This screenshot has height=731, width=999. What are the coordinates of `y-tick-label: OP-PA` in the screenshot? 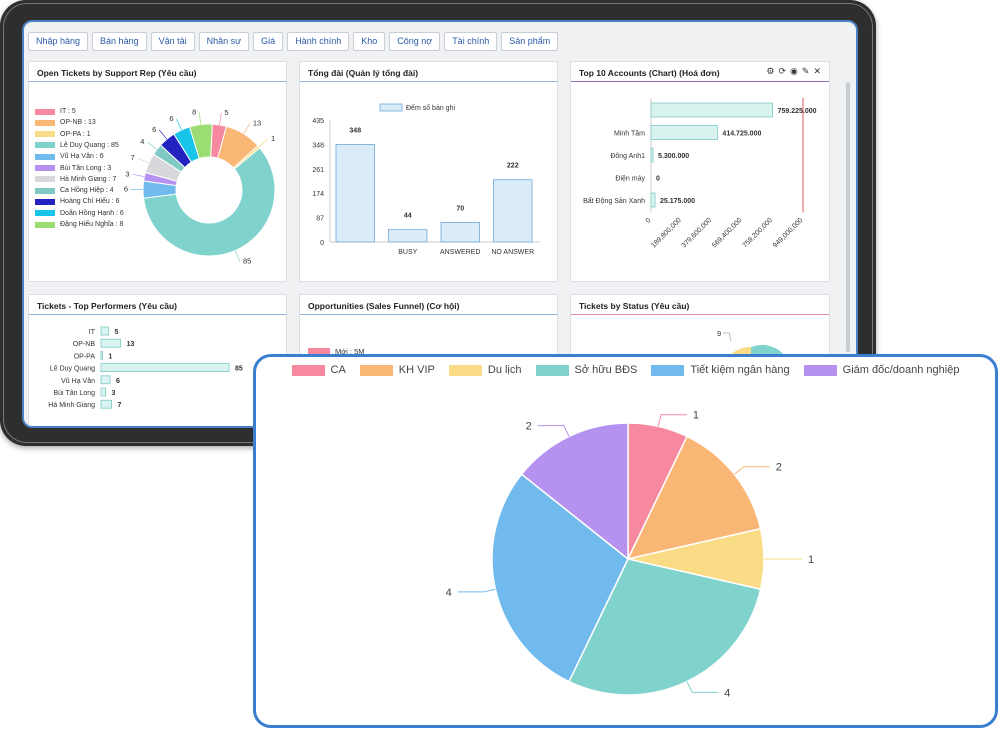 It's located at (85, 356).